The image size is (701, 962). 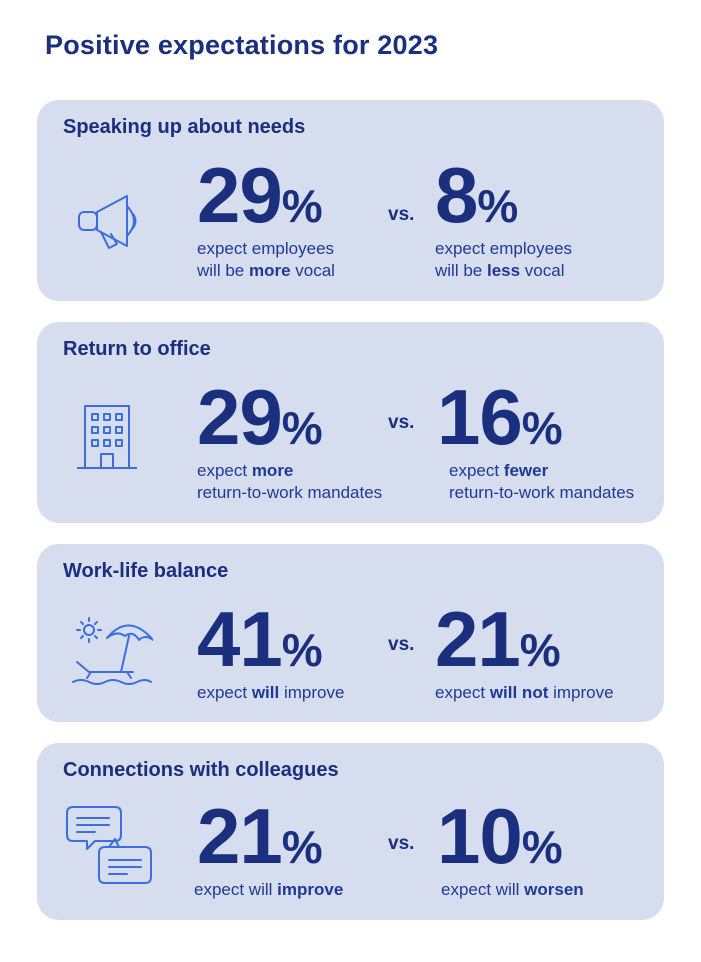 I want to click on card-title: Speaking up about needs, so click(x=184, y=127).